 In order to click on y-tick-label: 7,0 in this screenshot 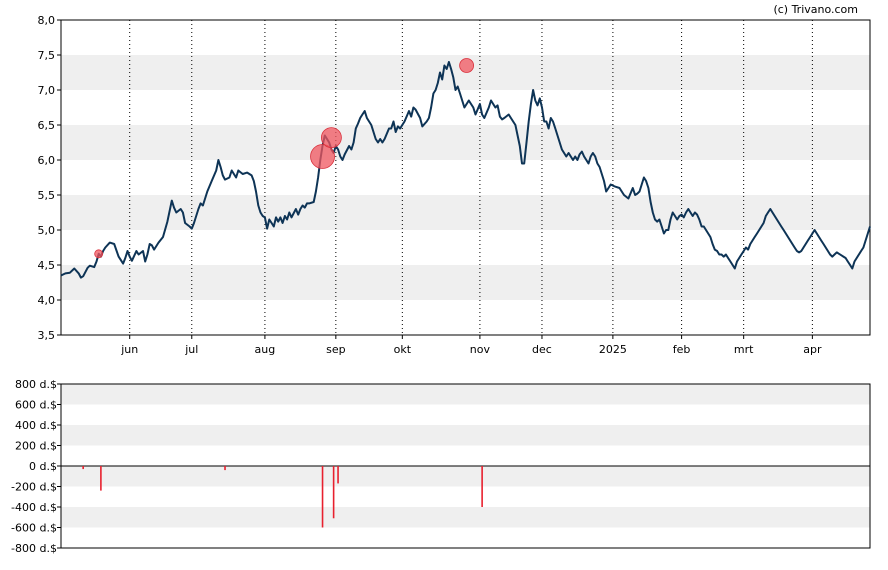, I will do `click(47, 90)`.